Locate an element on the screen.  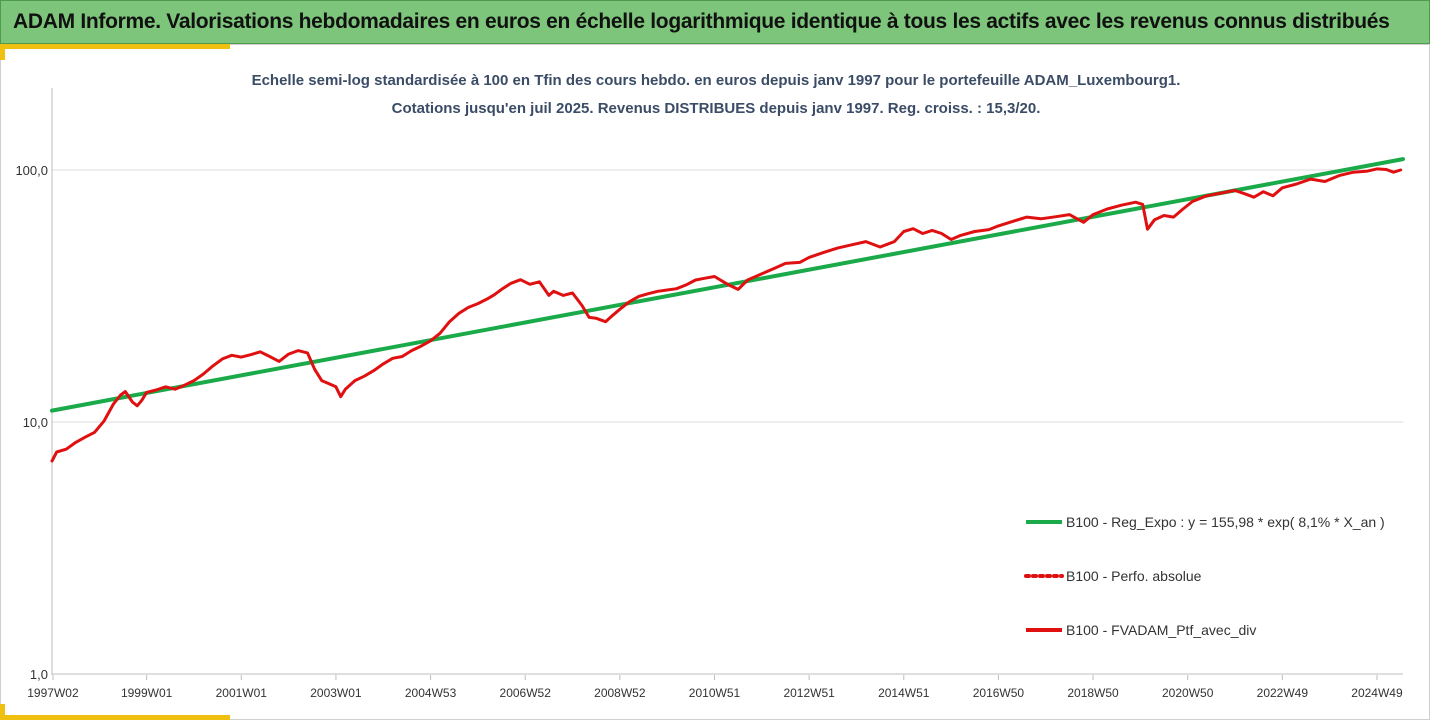
x-tick-label: 2022W49 is located at coordinates (1283, 693).